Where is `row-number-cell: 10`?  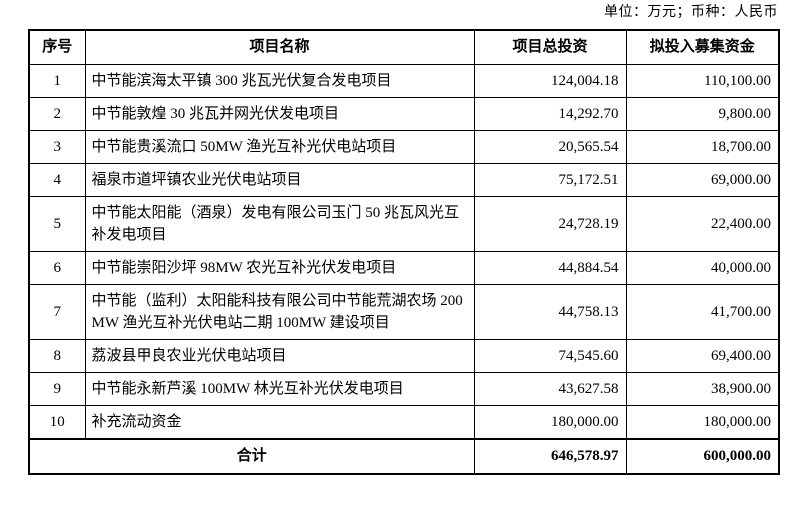 row-number-cell: 10 is located at coordinates (57, 421).